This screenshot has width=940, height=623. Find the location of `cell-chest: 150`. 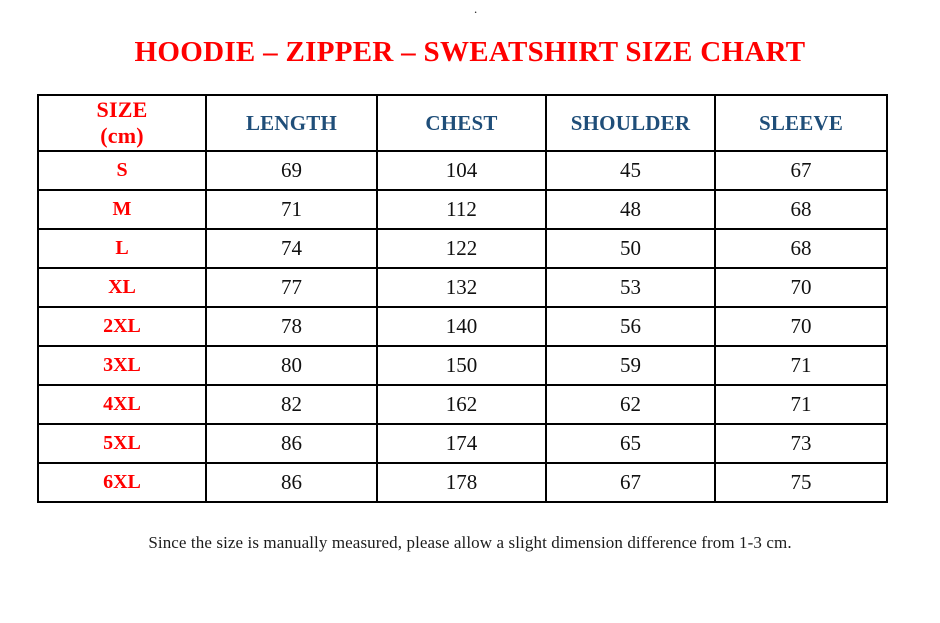

cell-chest: 150 is located at coordinates (461, 365).